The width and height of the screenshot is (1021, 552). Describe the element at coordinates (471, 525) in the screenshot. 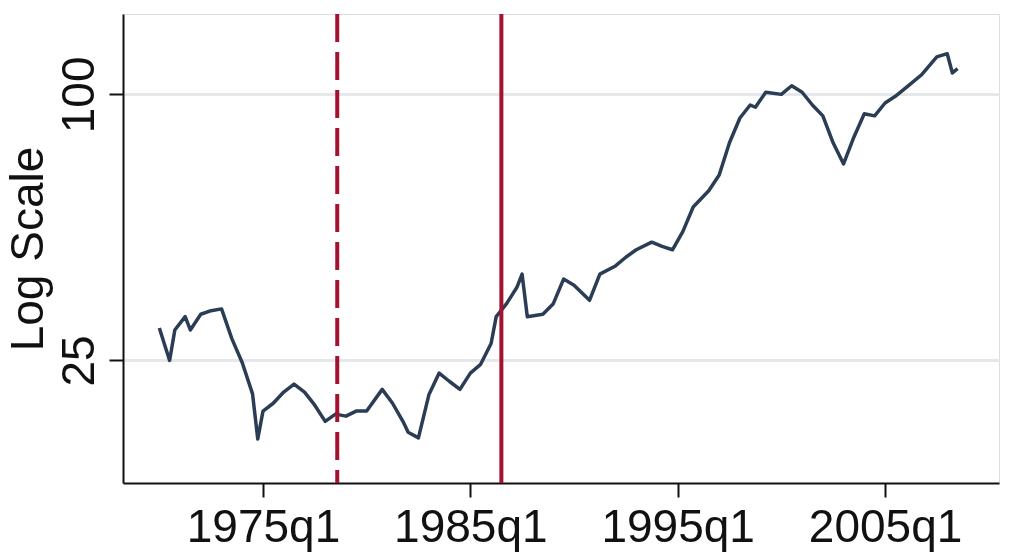

I see `x-tick-label: 1985q1` at that location.